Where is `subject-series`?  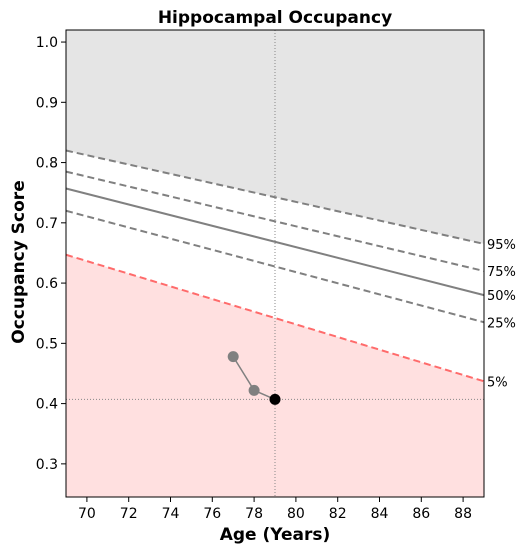 subject-series is located at coordinates (254, 378).